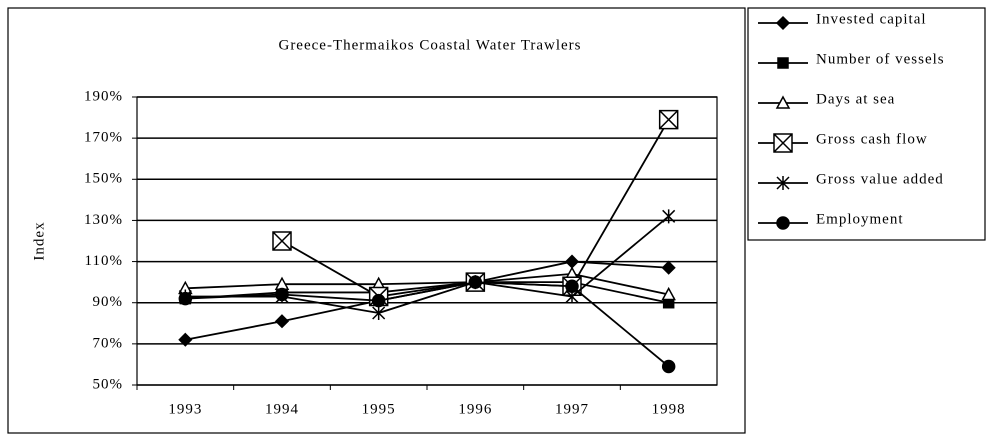 The width and height of the screenshot is (989, 441). Describe the element at coordinates (379, 409) in the screenshot. I see `x-tick-label: 1995` at that location.